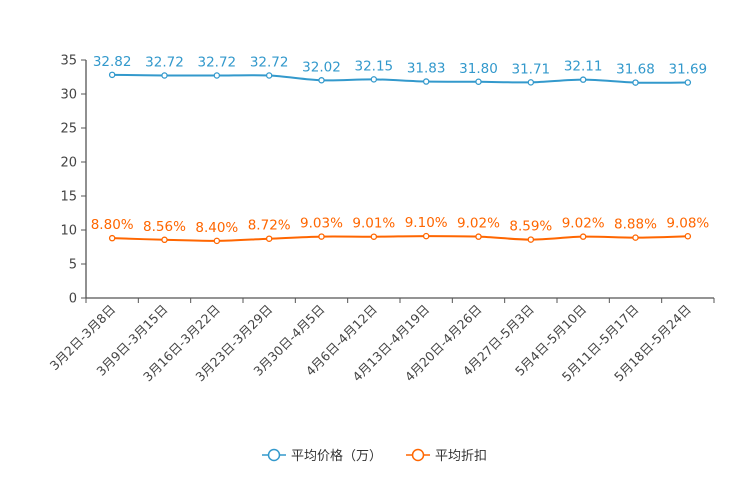  I want to click on y-tick-label: 25, so click(68, 129).